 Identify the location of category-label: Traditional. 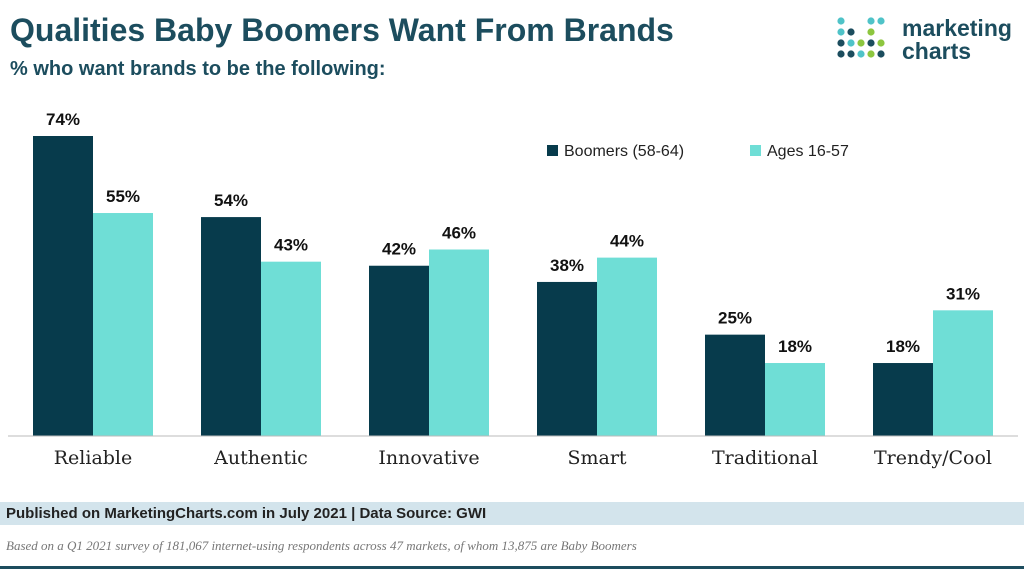
(765, 458).